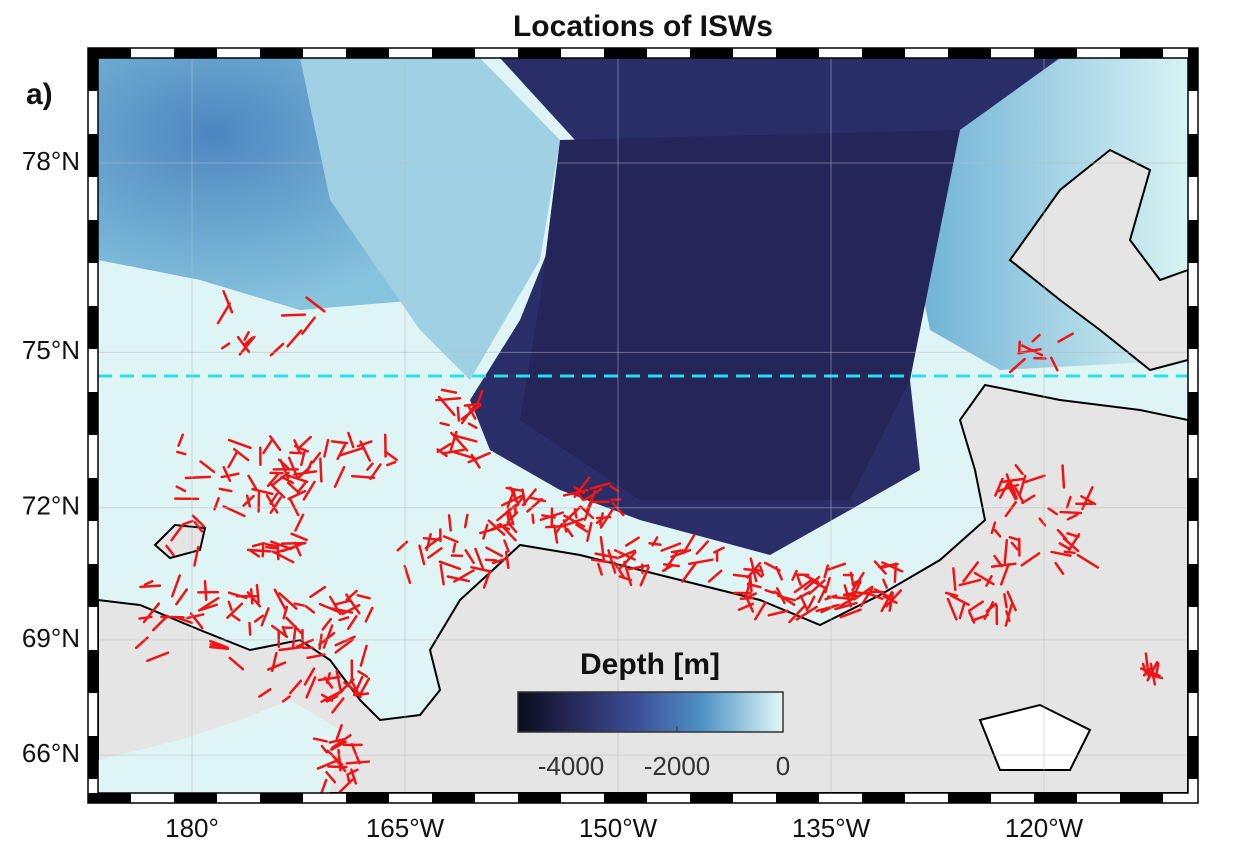 The image size is (1235, 861). Describe the element at coordinates (51, 753) in the screenshot. I see `lat-tick-label: 66°N` at that location.